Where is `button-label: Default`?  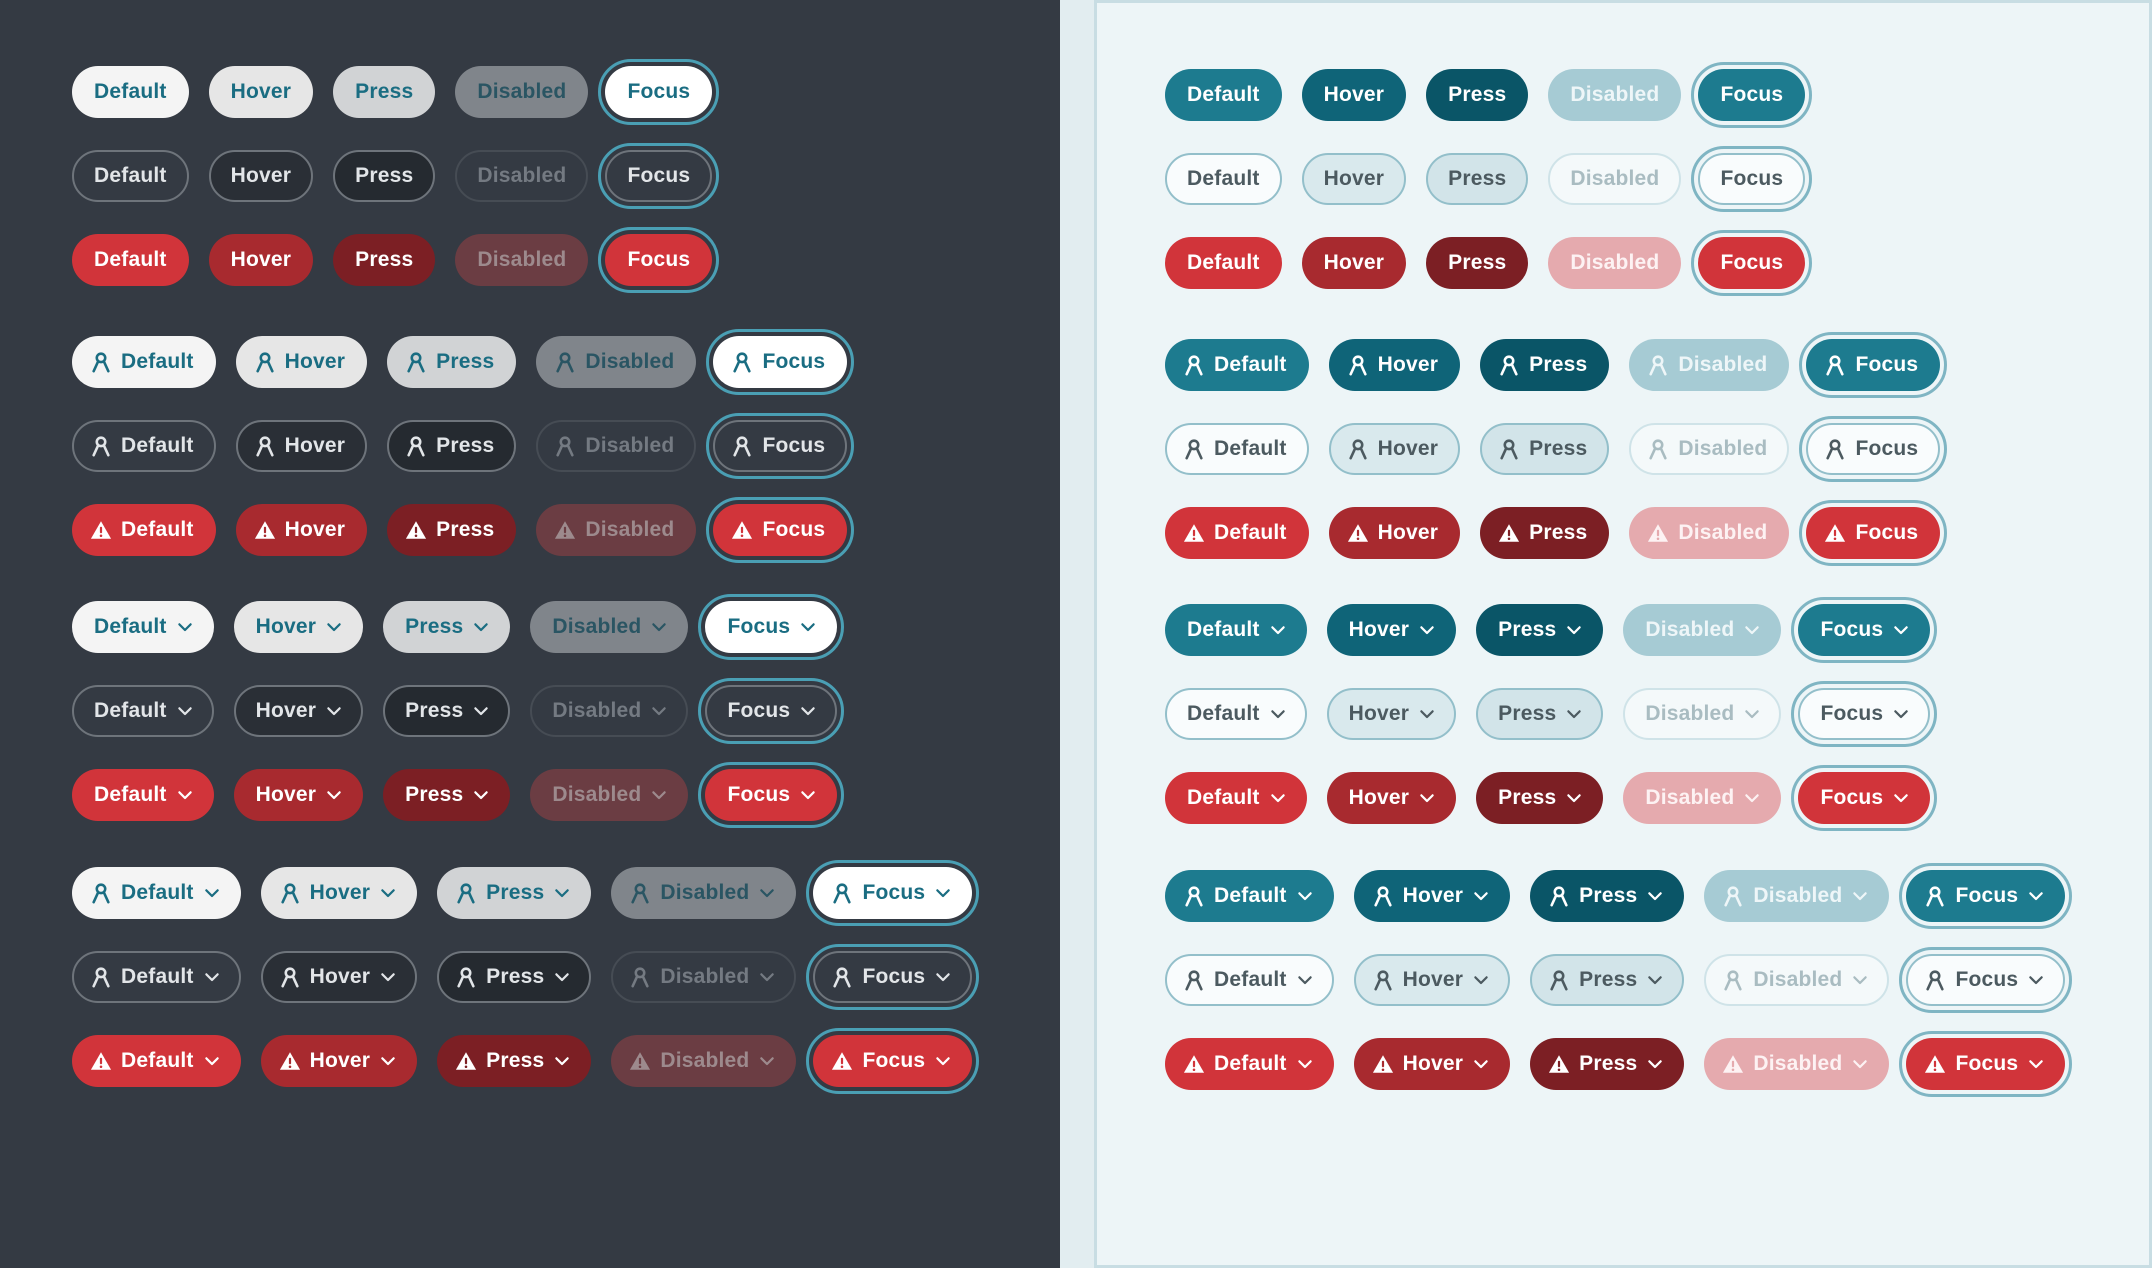
button-label: Default is located at coordinates (130, 626).